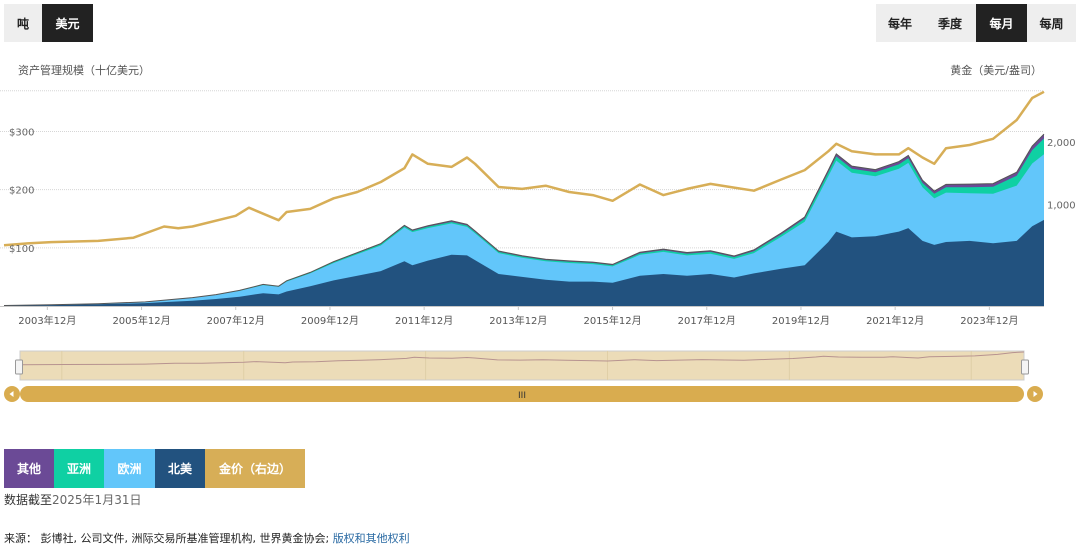 The image size is (1080, 548). What do you see at coordinates (141, 320) in the screenshot?
I see `x-tick-label: 2005年12月` at bounding box center [141, 320].